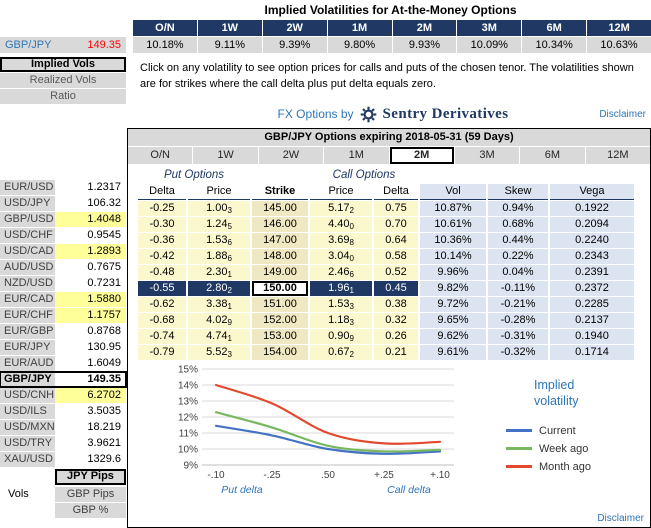  What do you see at coordinates (291, 155) in the screenshot?
I see `tab-2W: 2W` at bounding box center [291, 155].